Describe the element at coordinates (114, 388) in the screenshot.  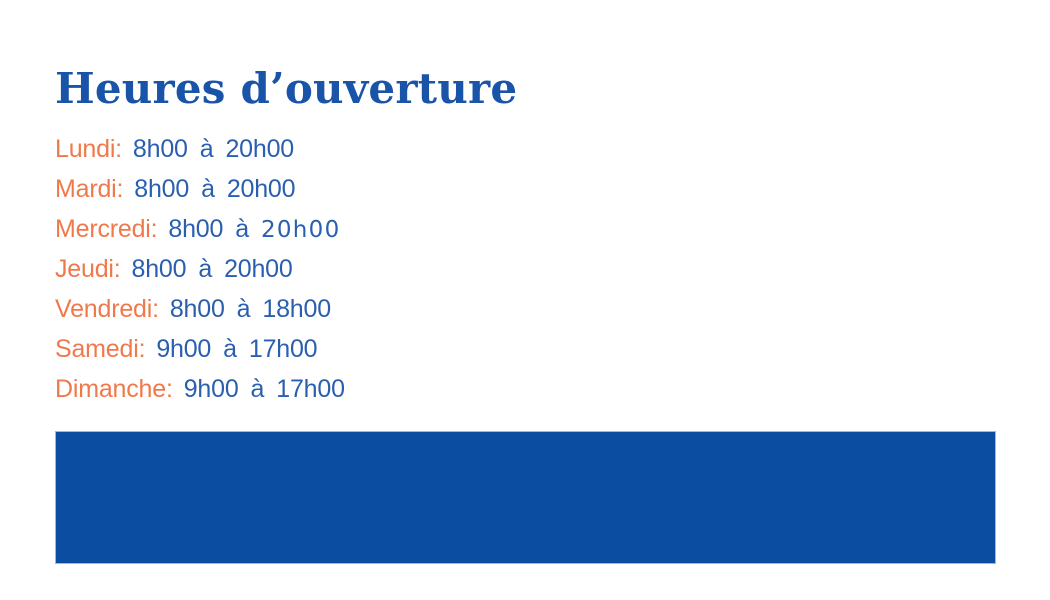
I see `day-label: Dimanche:` at that location.